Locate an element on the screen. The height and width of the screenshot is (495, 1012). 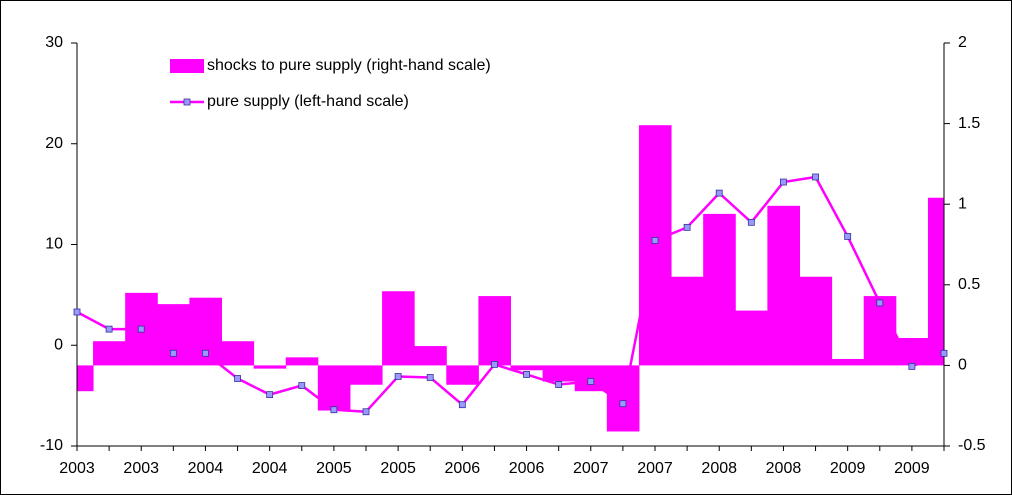
y2-tick-label: -0.5 is located at coordinates (972, 445).